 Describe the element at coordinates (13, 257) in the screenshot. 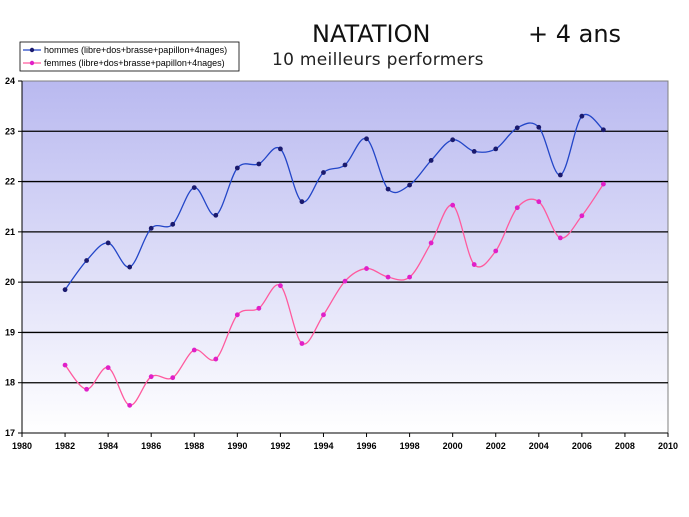

I see `y-axis-ticks: 17 18 19 20 21 22 23 24` at that location.